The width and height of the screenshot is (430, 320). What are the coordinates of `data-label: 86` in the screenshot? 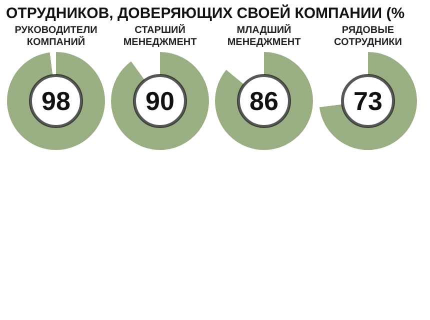 It's located at (264, 101).